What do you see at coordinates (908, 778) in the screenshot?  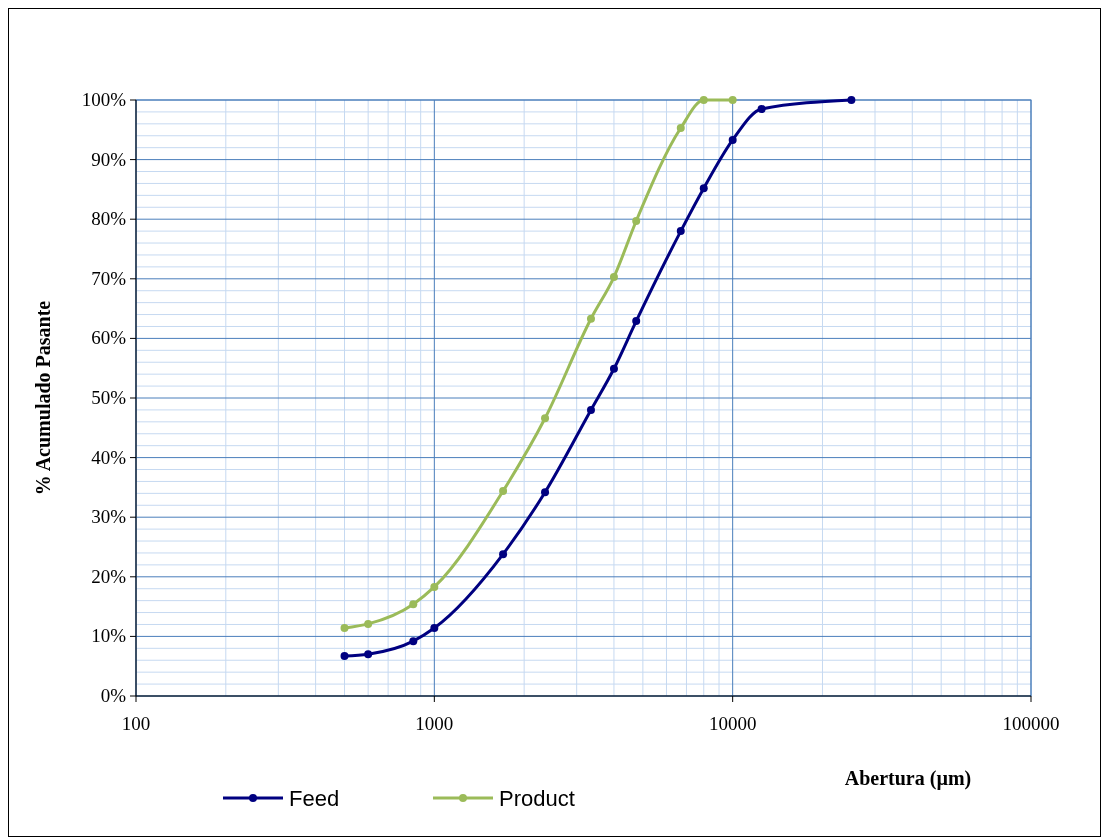 I see `x-axis-title: Abertura (µm)` at bounding box center [908, 778].